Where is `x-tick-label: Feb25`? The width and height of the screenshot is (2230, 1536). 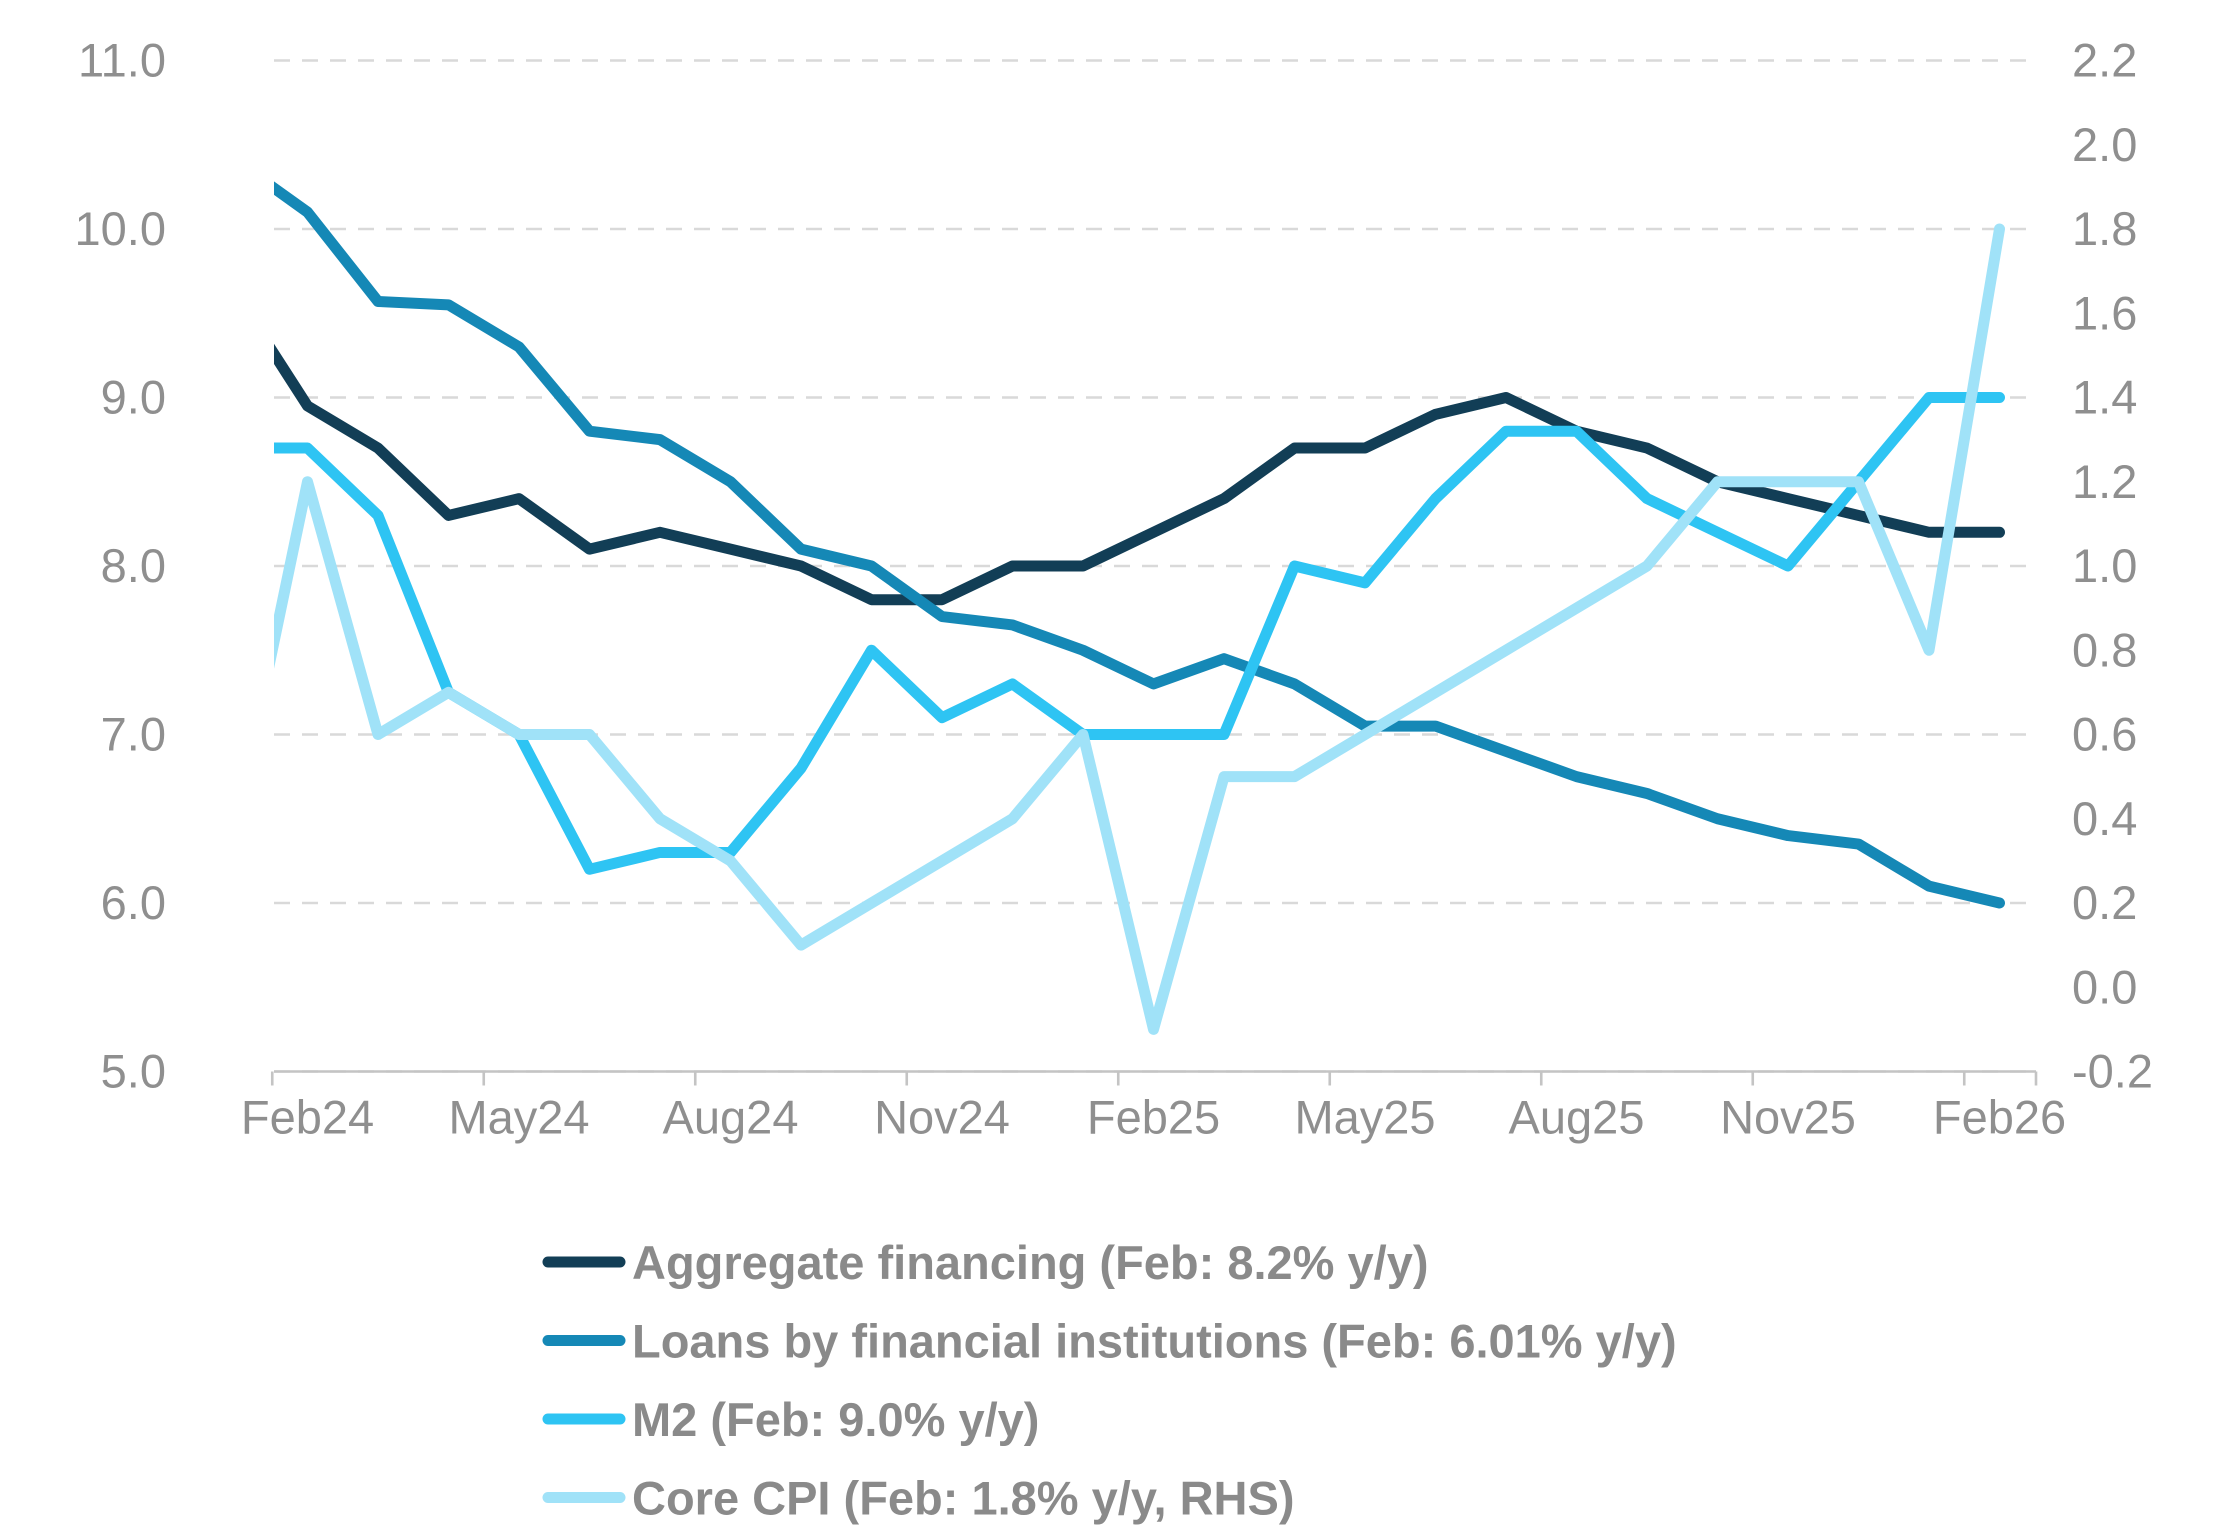 x-tick-label: Feb25 is located at coordinates (1153, 1117).